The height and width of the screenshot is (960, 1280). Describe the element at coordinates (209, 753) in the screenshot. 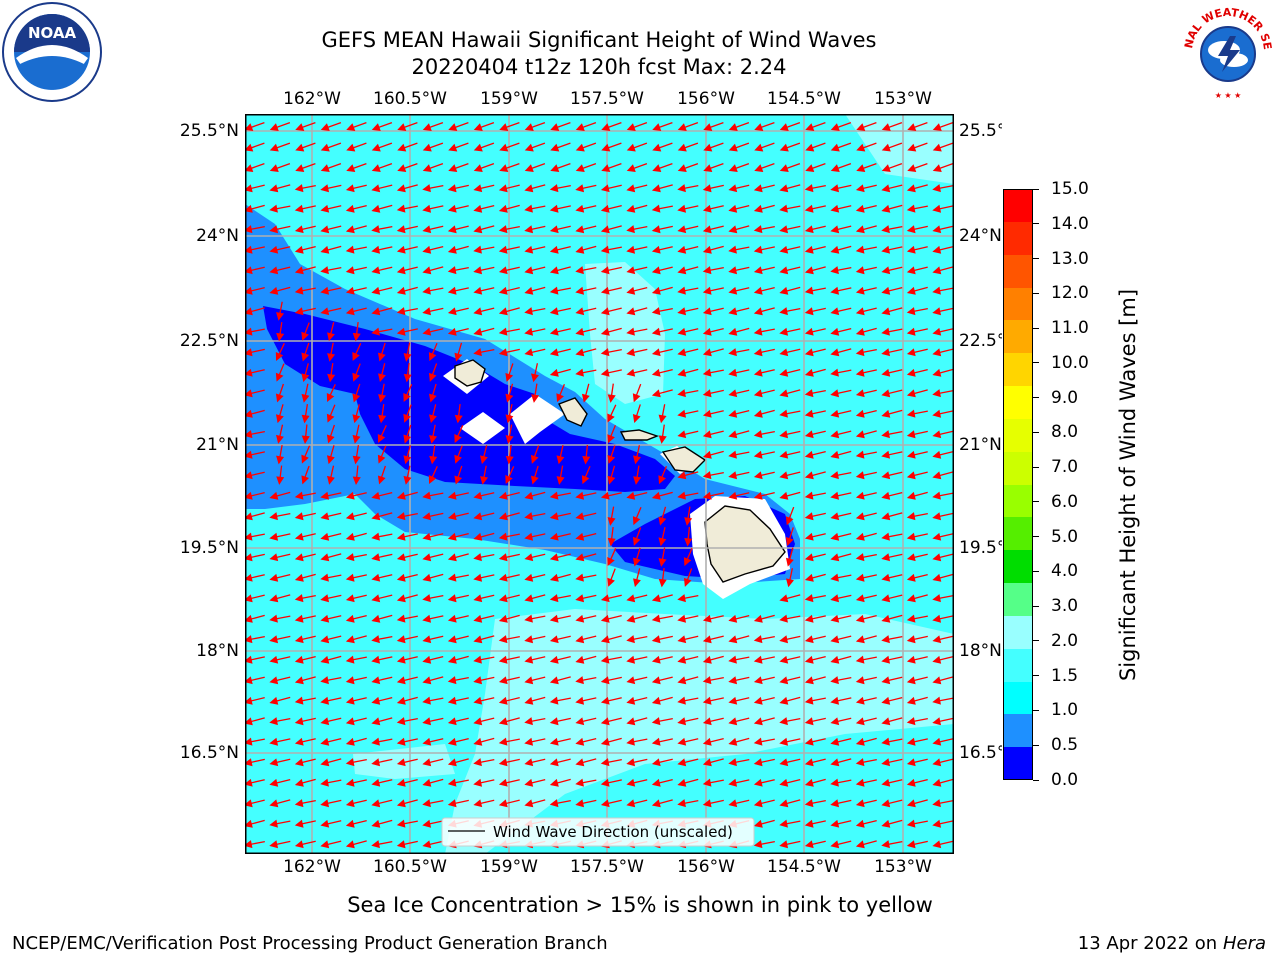

I see `lat-tick-label: 16.5°N` at that location.